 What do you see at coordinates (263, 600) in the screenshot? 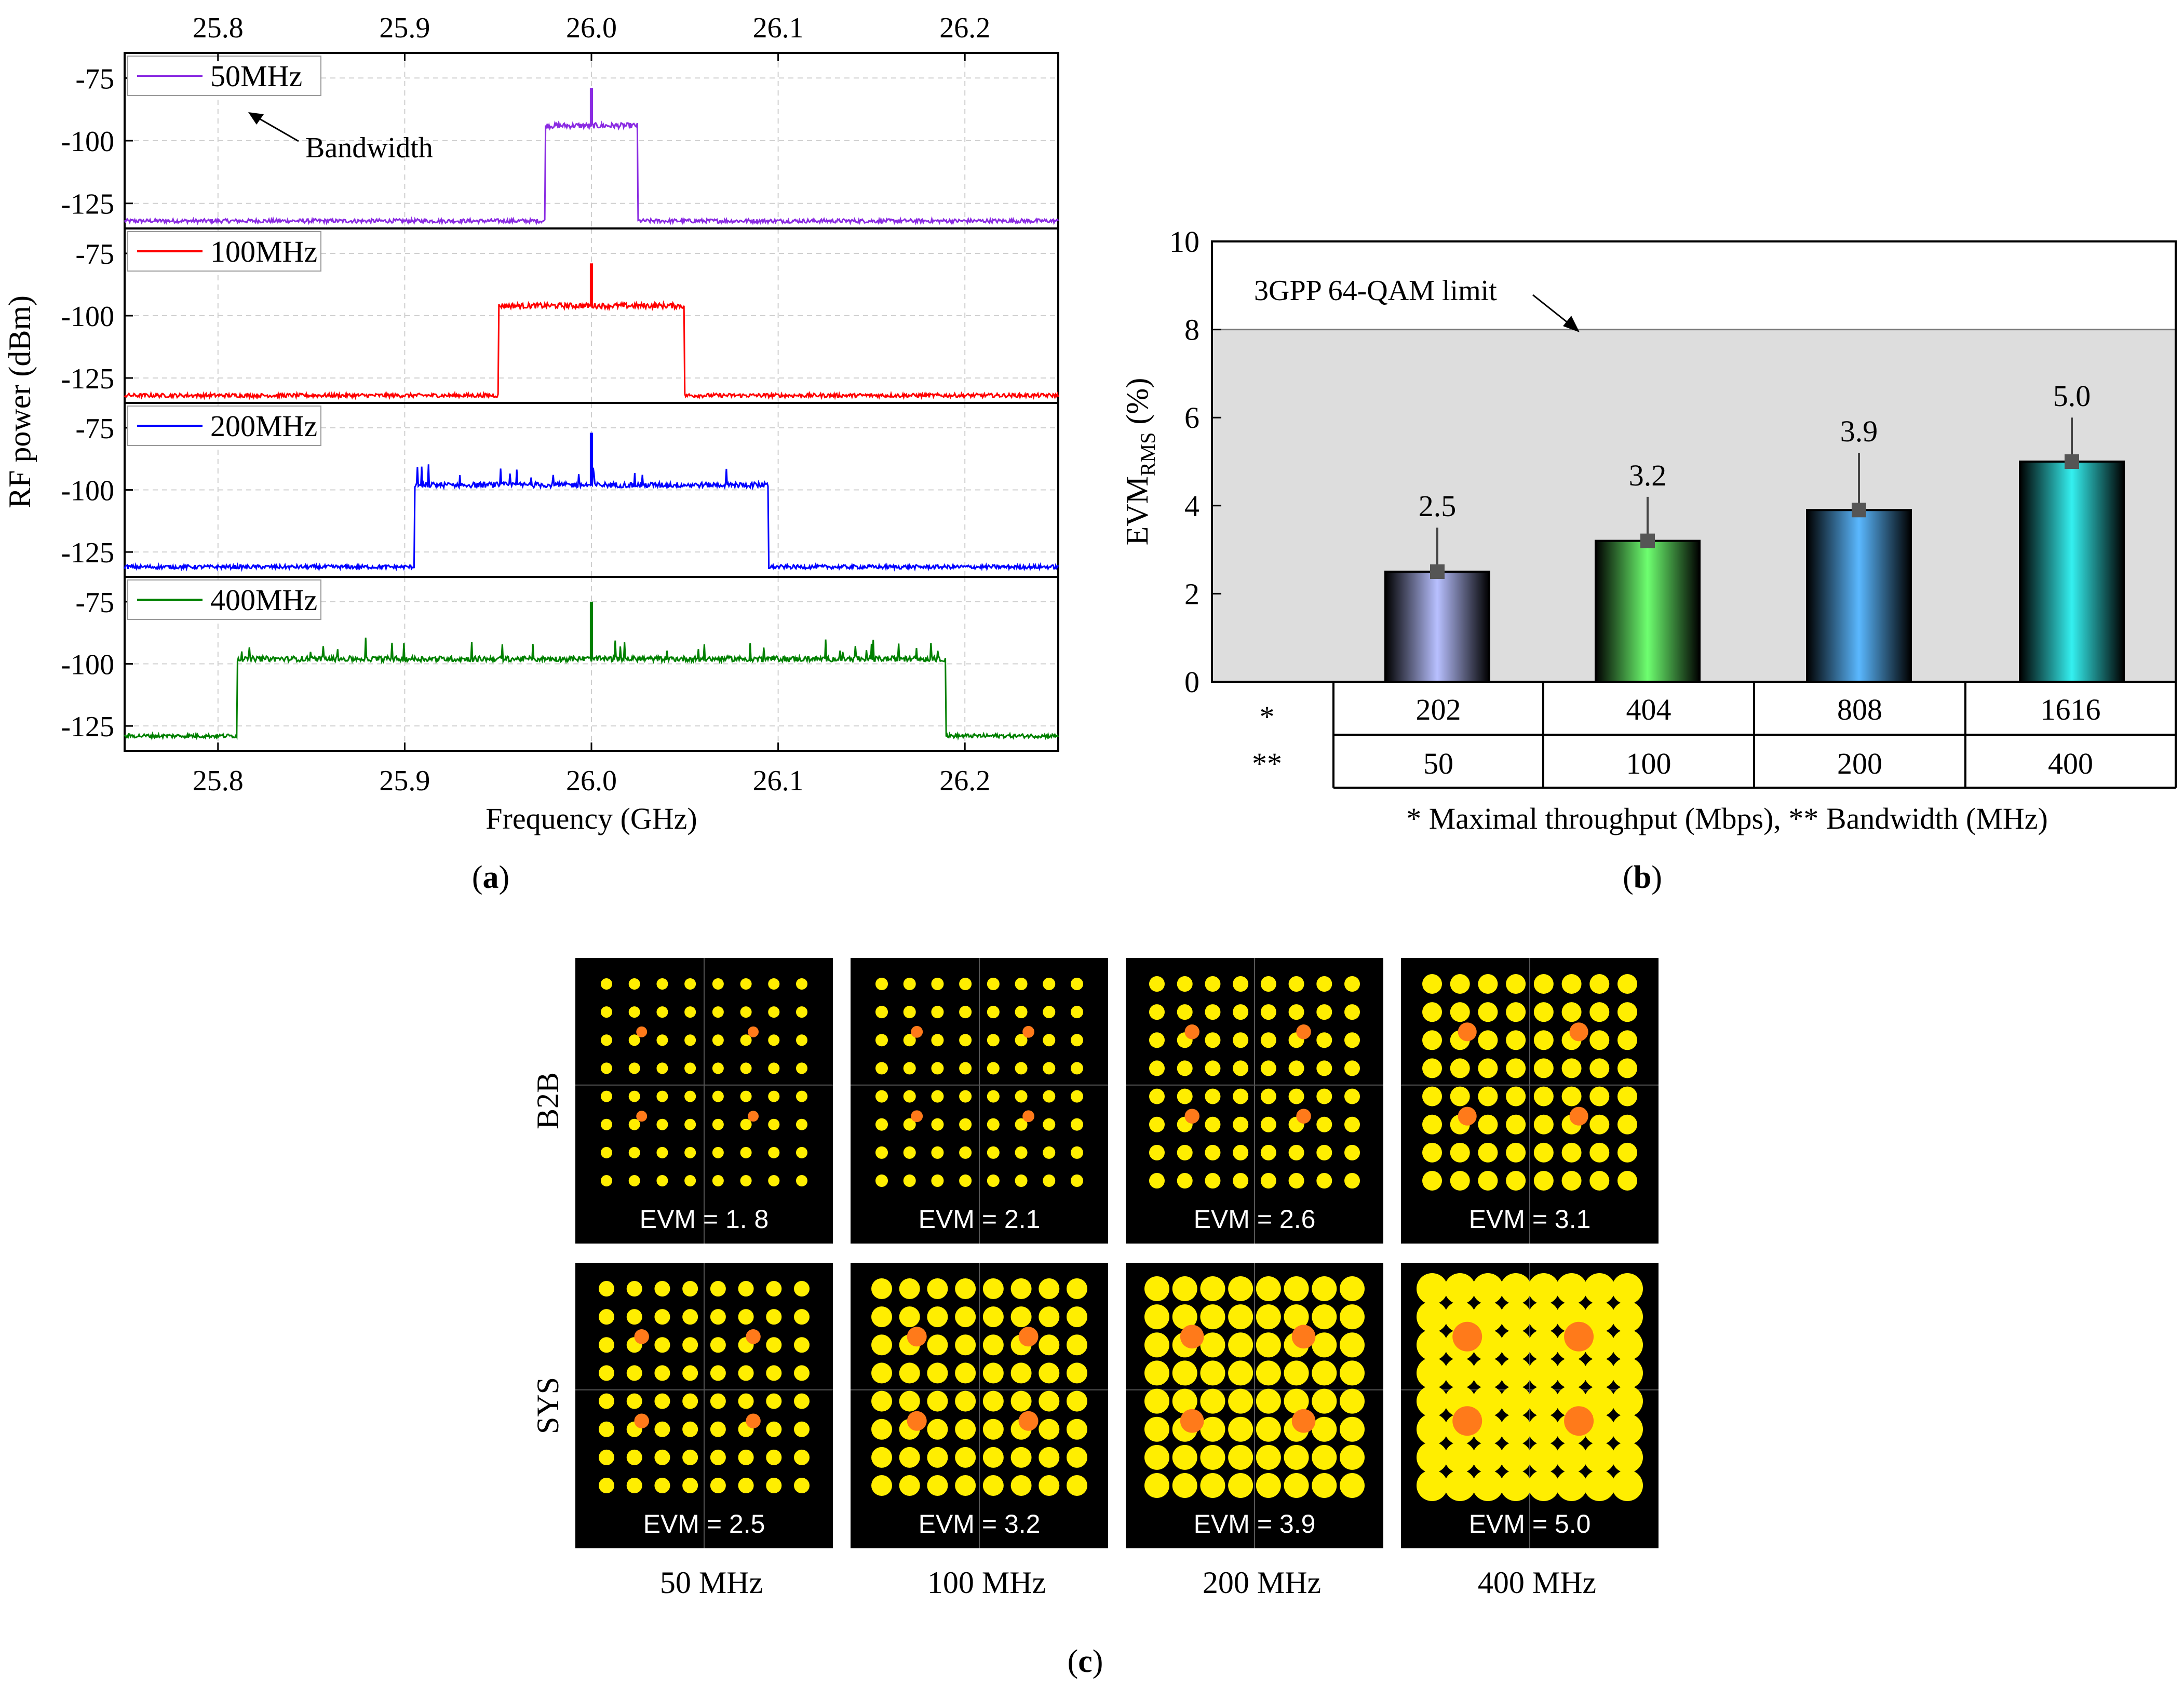
I see `legend-label: 400MHz` at bounding box center [263, 600].